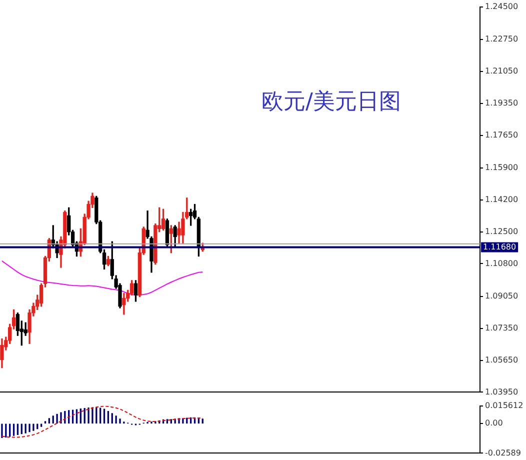 The width and height of the screenshot is (526, 460). Describe the element at coordinates (501, 328) in the screenshot. I see `y-tick-label: 1.07350` at that location.